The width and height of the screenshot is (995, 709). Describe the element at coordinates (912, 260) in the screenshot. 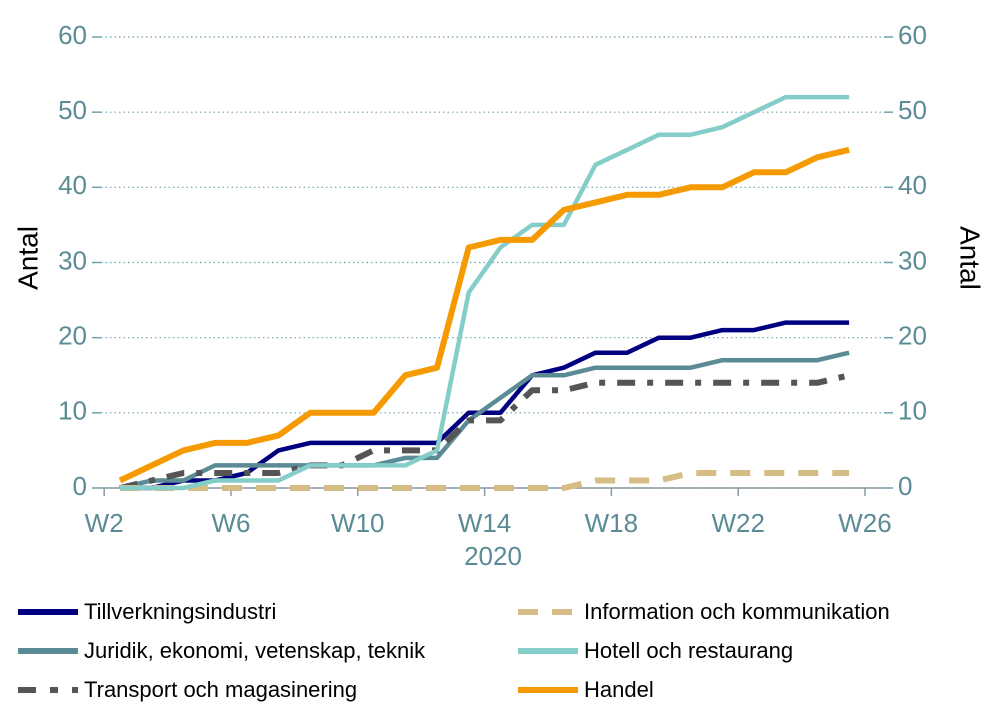

I see `y2-tick-label: 30` at that location.